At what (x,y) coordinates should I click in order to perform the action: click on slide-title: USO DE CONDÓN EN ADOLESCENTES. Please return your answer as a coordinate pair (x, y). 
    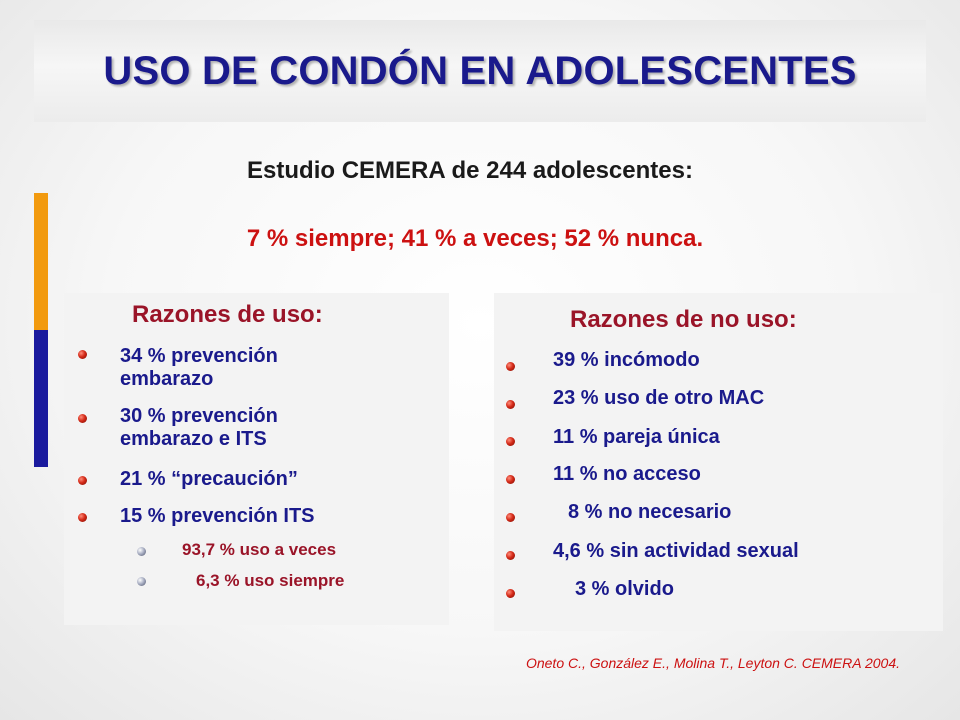
    Looking at the image, I should click on (480, 70).